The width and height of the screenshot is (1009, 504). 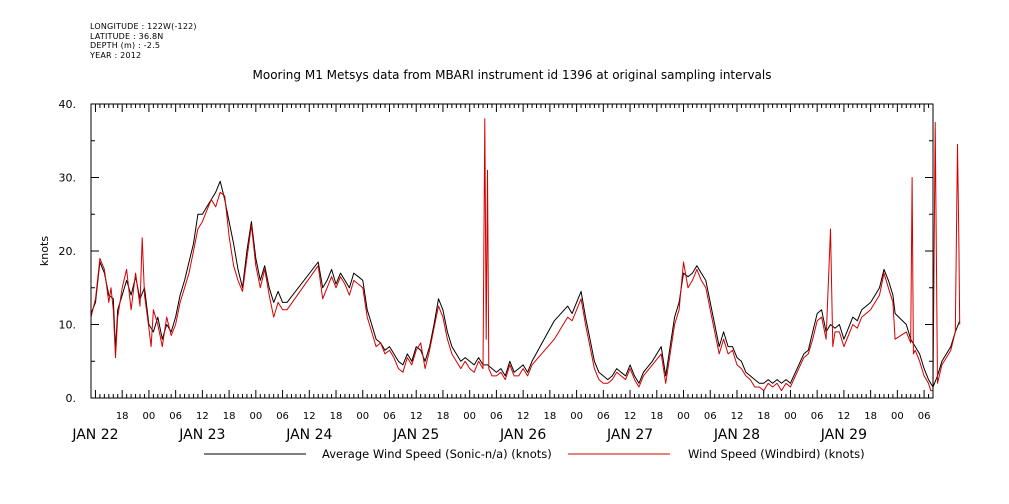 I want to click on latitude-text: LATITUDE : 36.8N, so click(x=127, y=36).